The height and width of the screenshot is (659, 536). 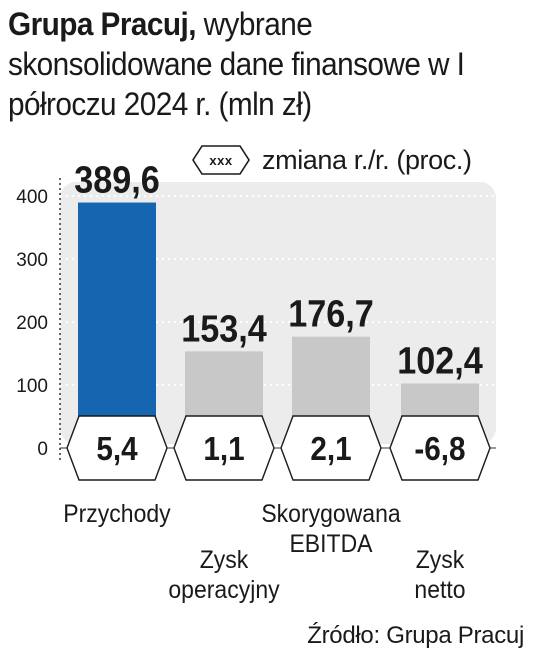 What do you see at coordinates (367, 159) in the screenshot?
I see `legend-label: zmiana r./r. (proc.)` at bounding box center [367, 159].